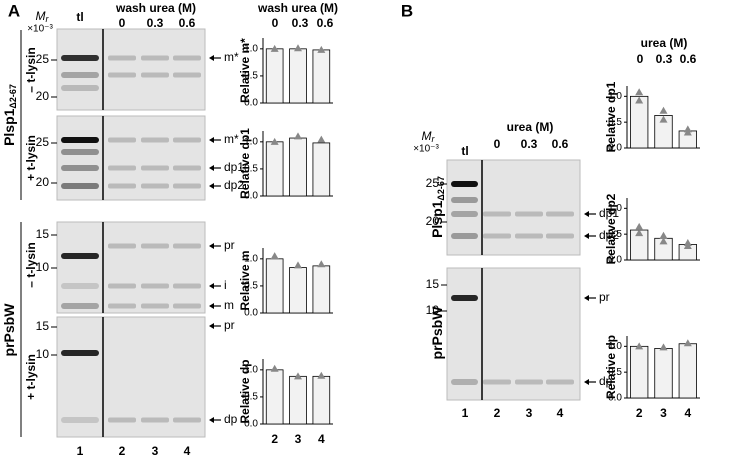  Describe the element at coordinates (231, 139) in the screenshot. I see `band-label: m*` at that location.